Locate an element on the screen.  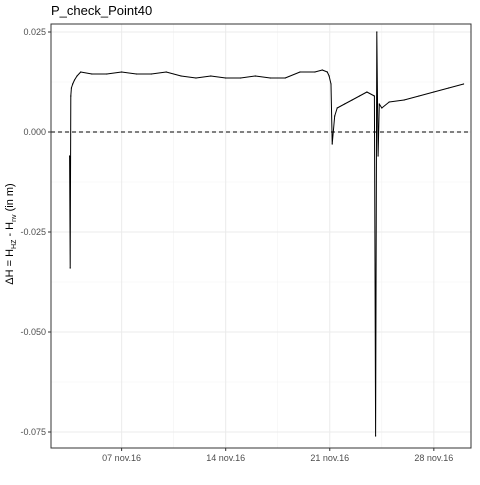
y-tick-label: -0.025 is located at coordinates (33, 232).